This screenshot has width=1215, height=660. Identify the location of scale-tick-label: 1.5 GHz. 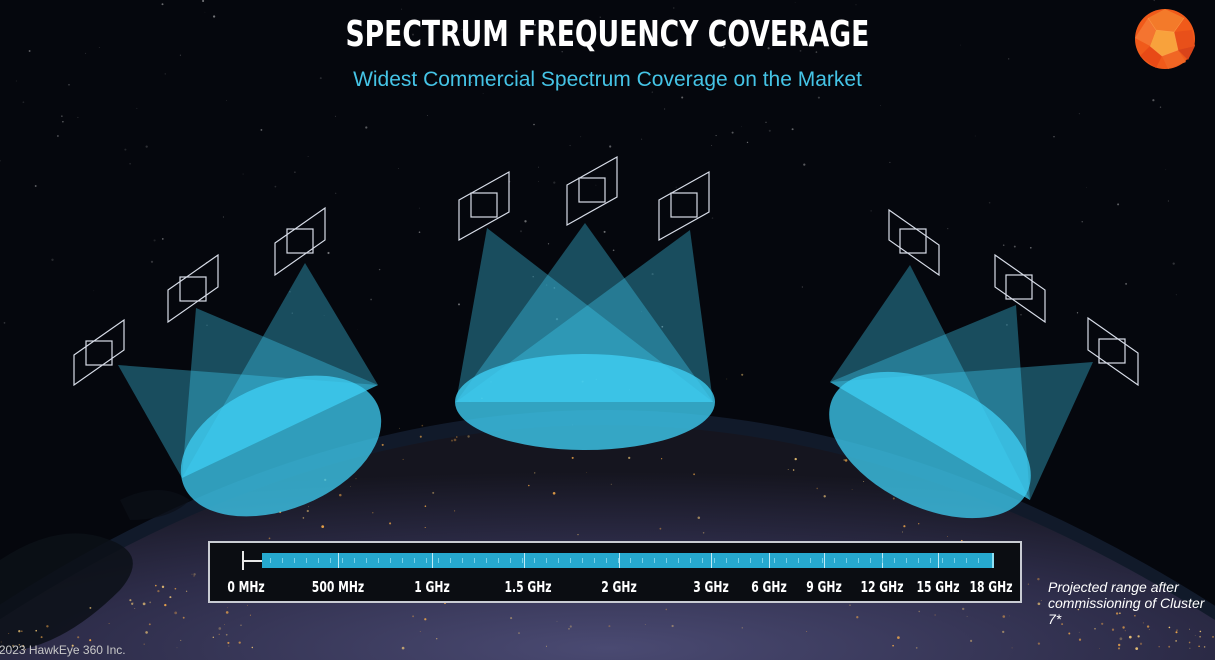
(528, 587).